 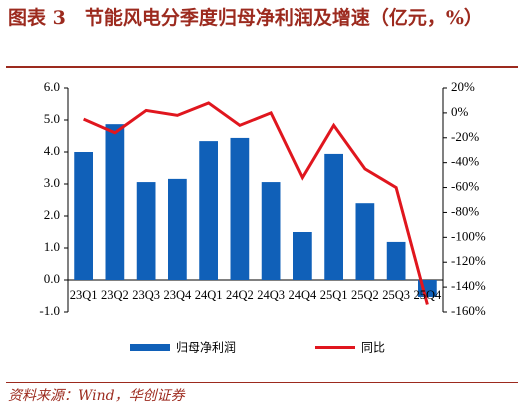 I want to click on source-note: 资料来源：Wind，华创证券, so click(x=96, y=396).